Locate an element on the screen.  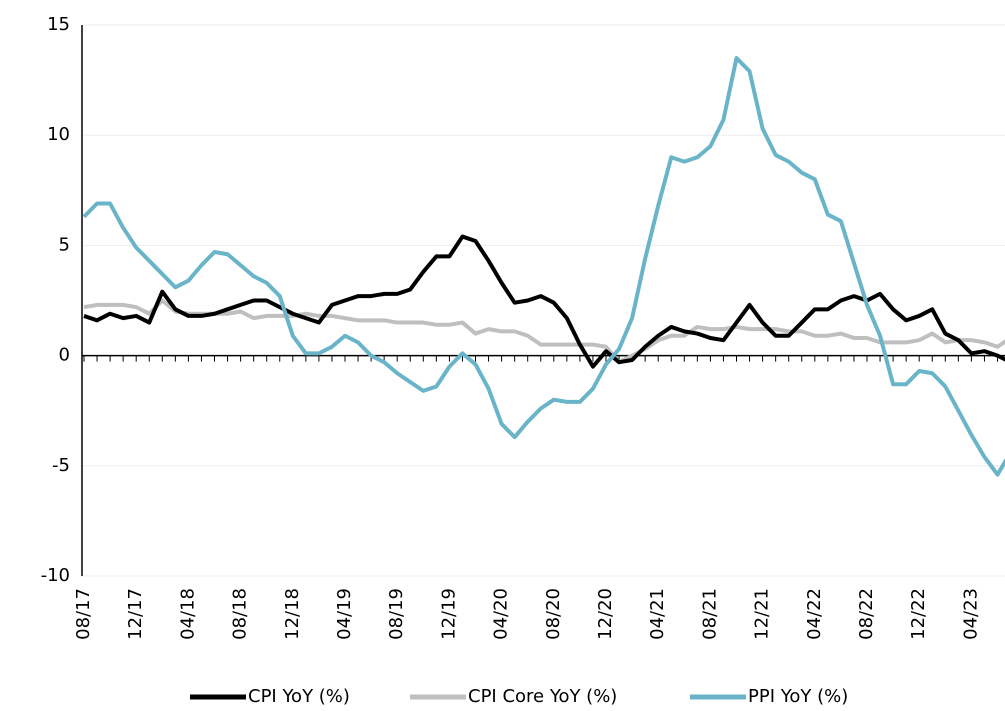
y-tick-label: -10 is located at coordinates (55, 575).